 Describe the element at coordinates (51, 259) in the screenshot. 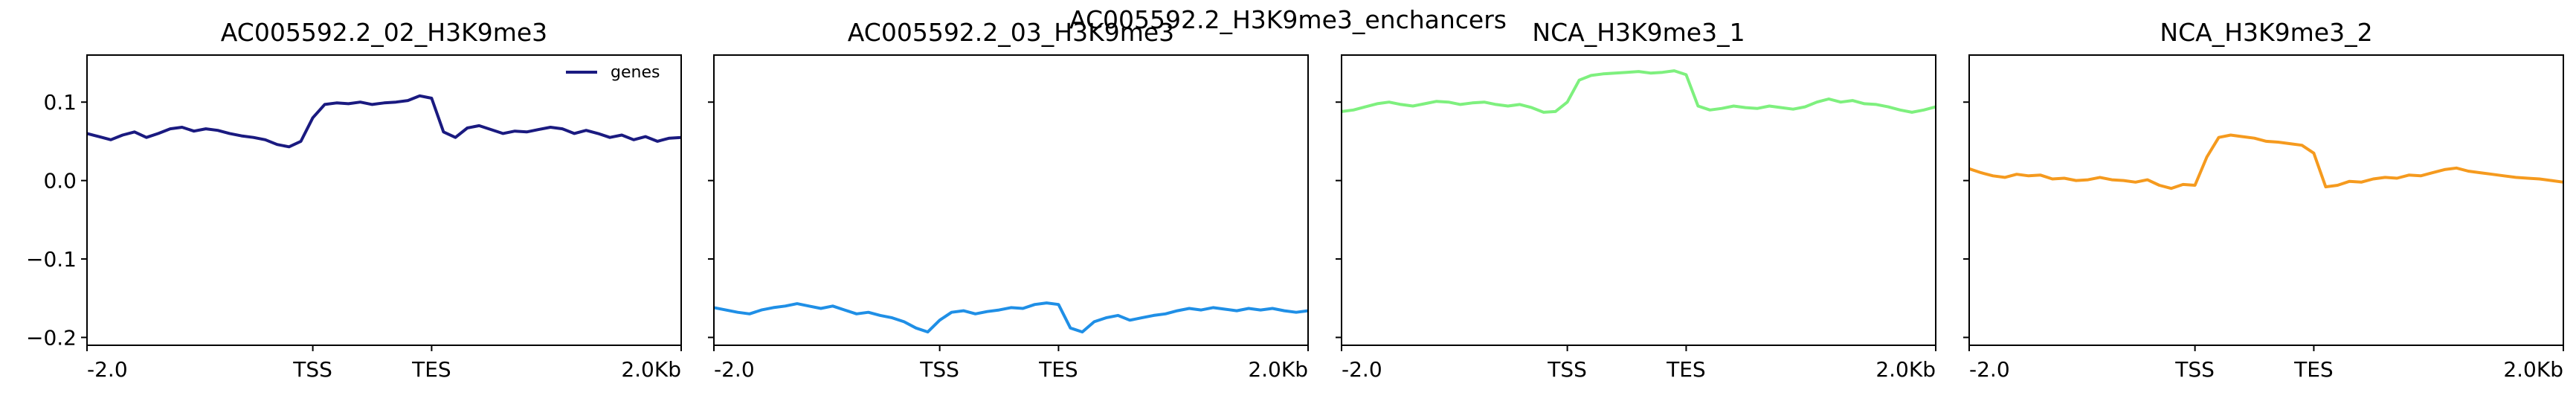

I see `y-tick-label: −0.1` at that location.